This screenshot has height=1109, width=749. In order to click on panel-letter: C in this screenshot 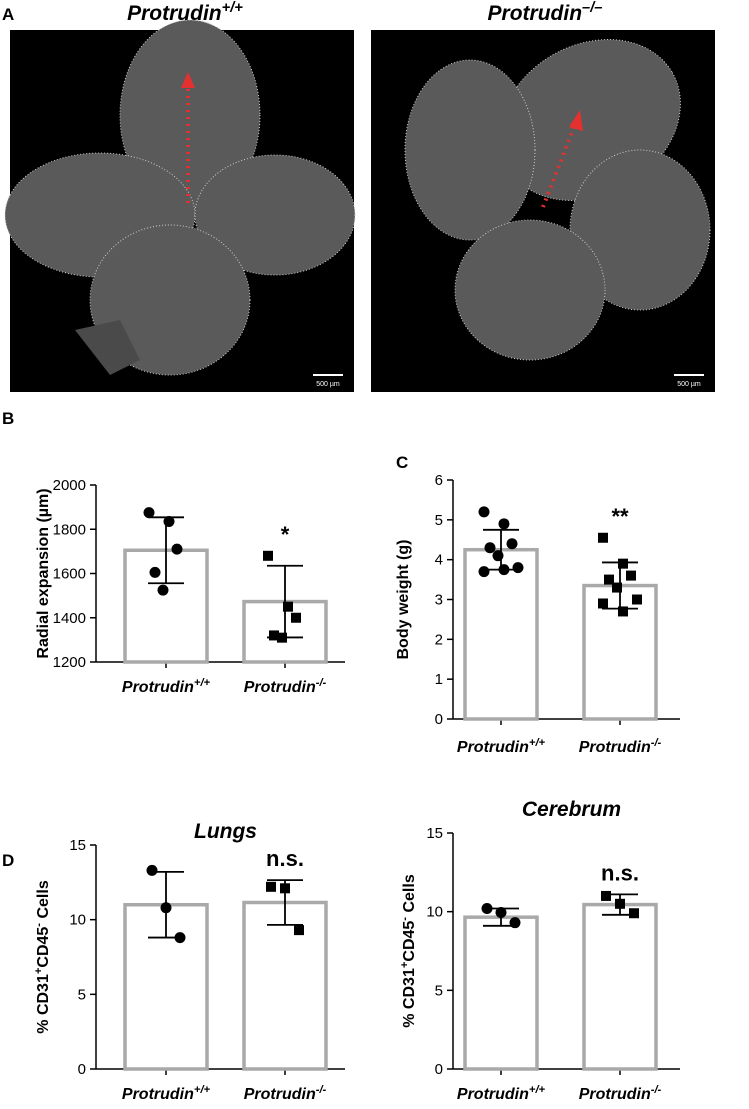, I will do `click(402, 462)`.